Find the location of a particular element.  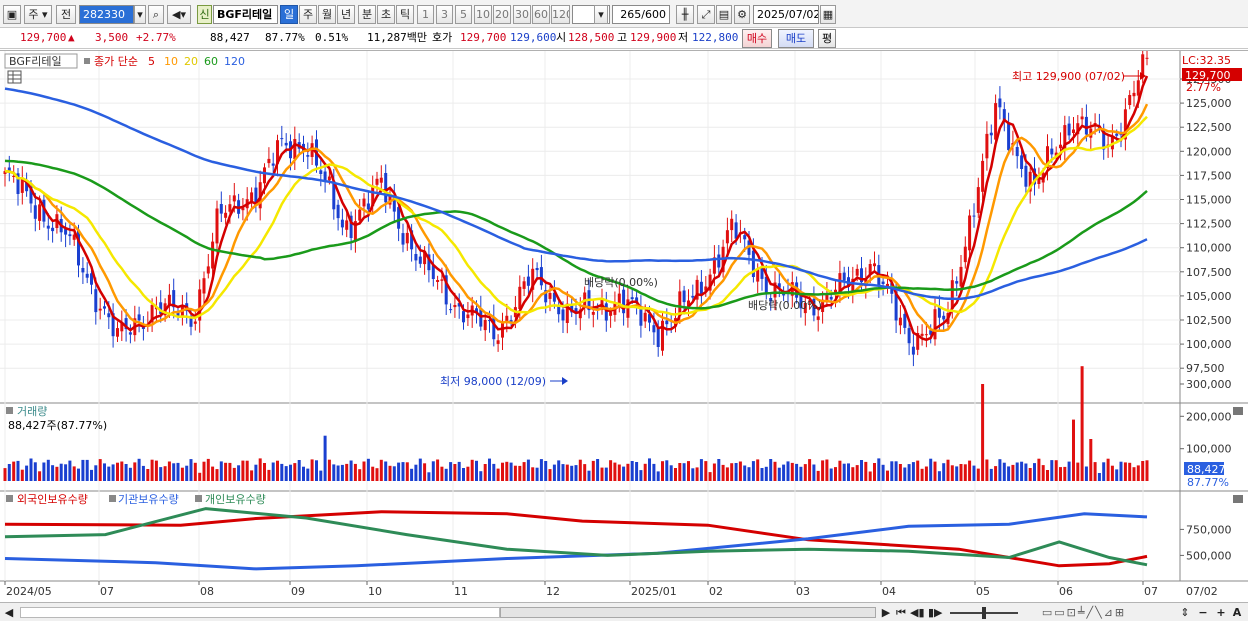

stock-name-field: BGF리테일 is located at coordinates (245, 14).